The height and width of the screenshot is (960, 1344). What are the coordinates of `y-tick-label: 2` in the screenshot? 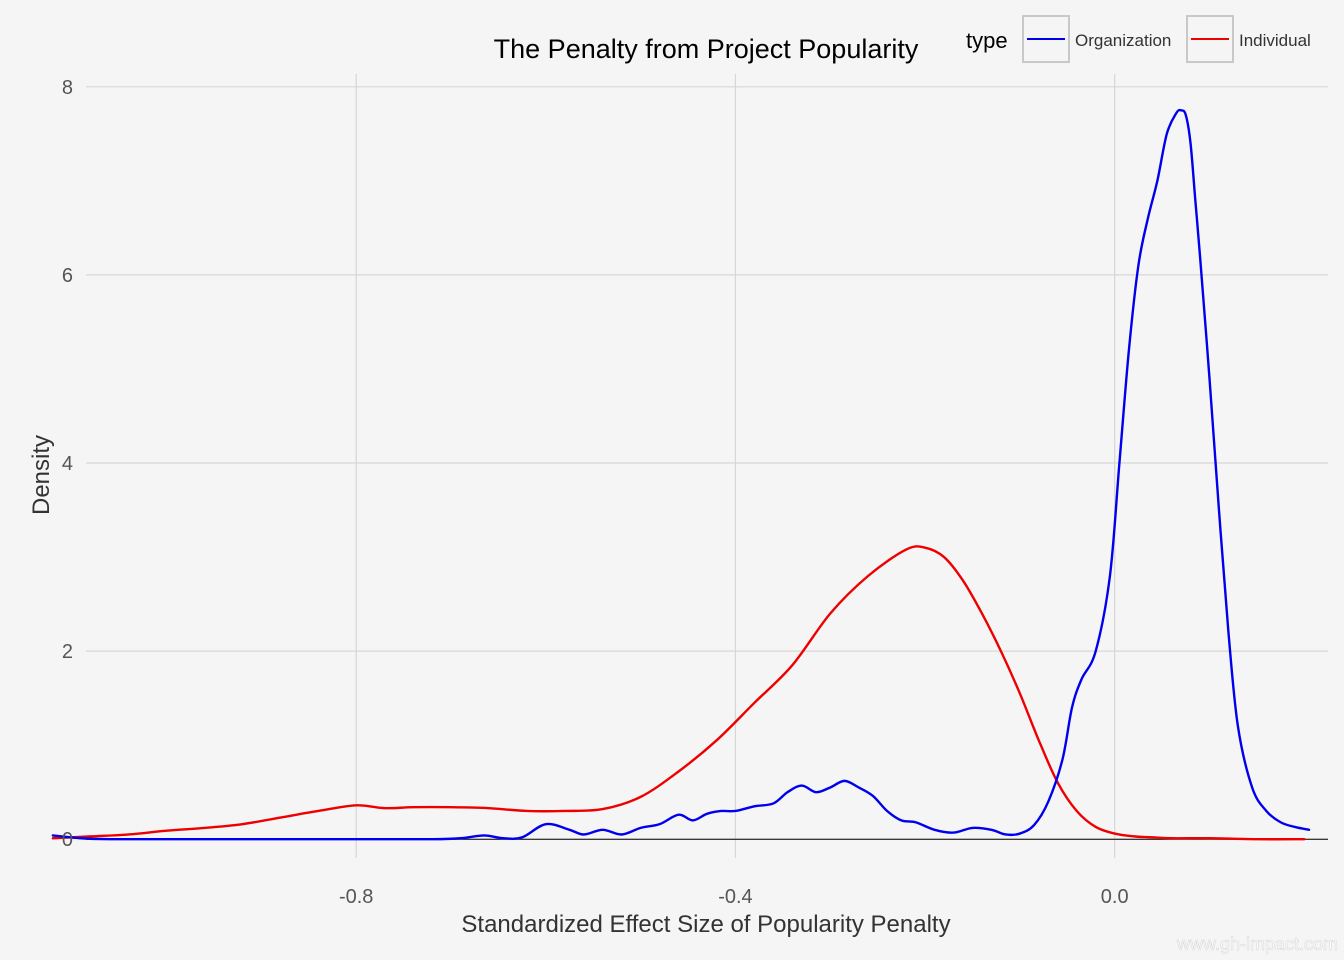 It's located at (67, 652).